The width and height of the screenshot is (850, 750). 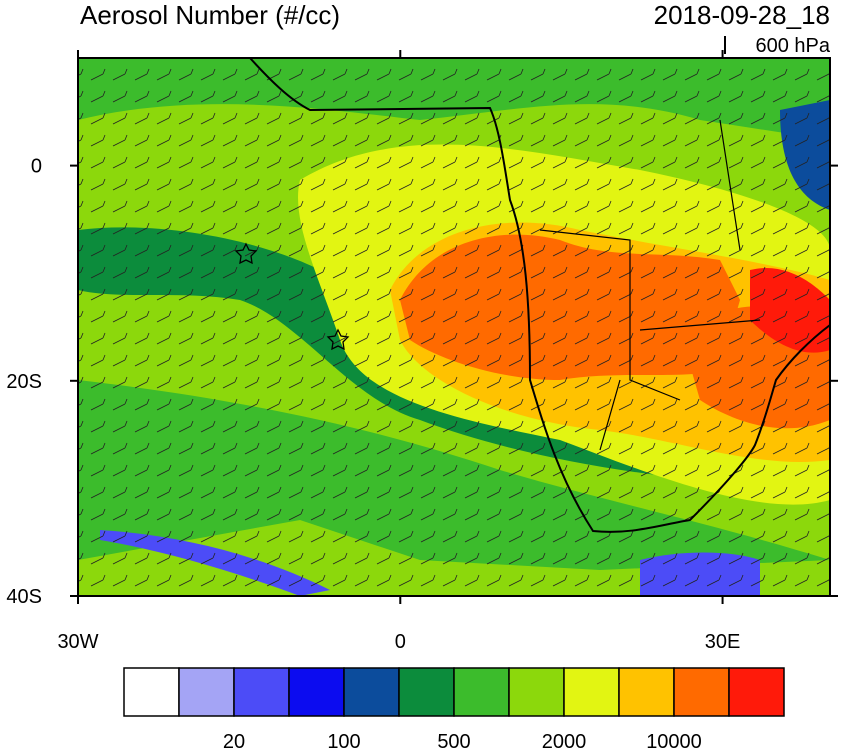 I want to click on y-tick-label: 40S, so click(x=24, y=597).